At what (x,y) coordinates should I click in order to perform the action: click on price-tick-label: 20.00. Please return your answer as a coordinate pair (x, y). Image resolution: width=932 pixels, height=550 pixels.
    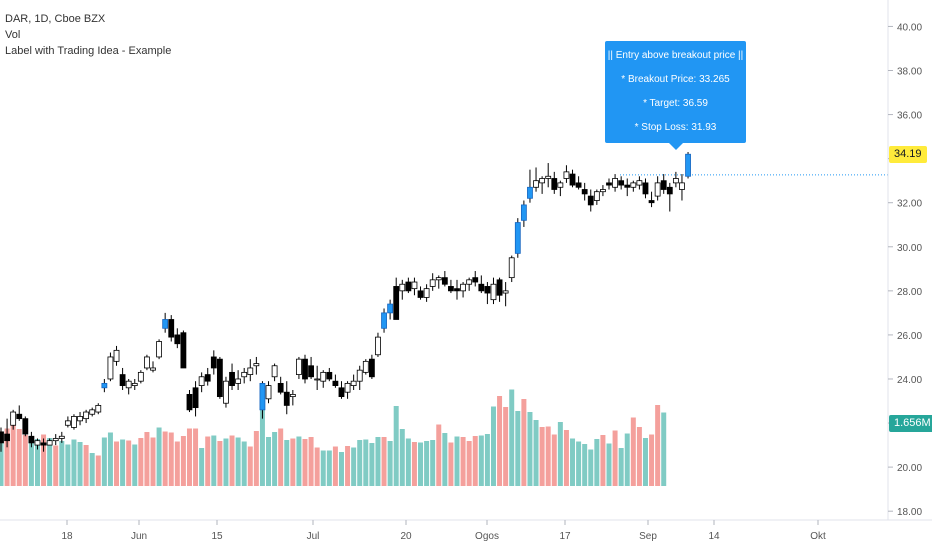
    Looking at the image, I should click on (909, 468).